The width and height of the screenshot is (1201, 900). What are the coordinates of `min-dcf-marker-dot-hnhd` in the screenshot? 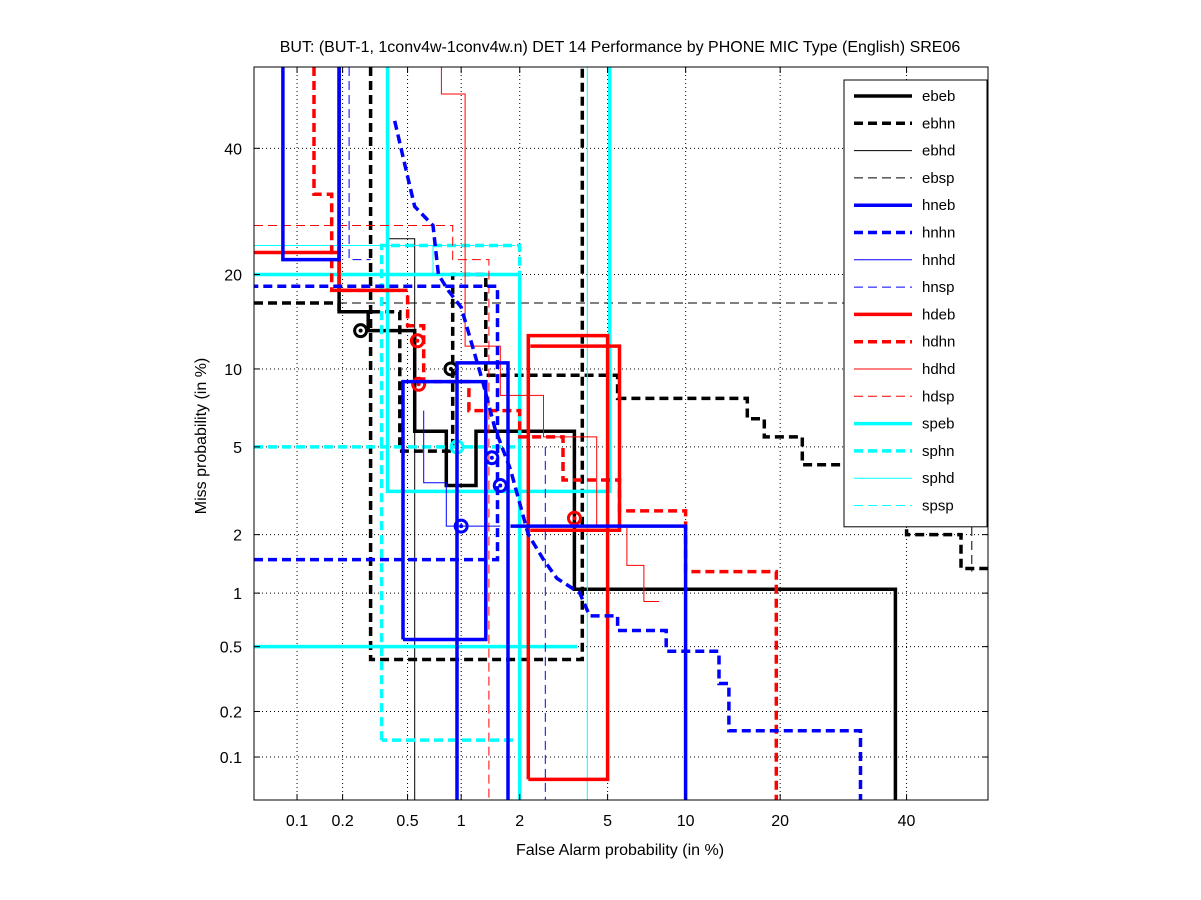 It's located at (461, 526).